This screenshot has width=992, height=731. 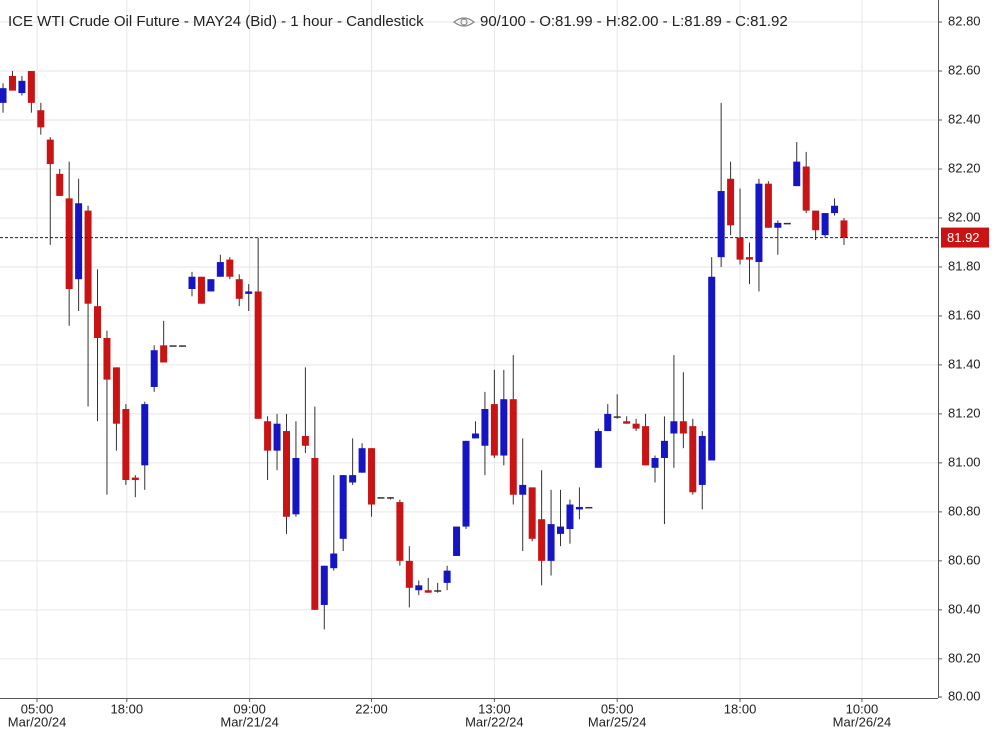 What do you see at coordinates (371, 708) in the screenshot?
I see `x-tick-label: 22:00` at bounding box center [371, 708].